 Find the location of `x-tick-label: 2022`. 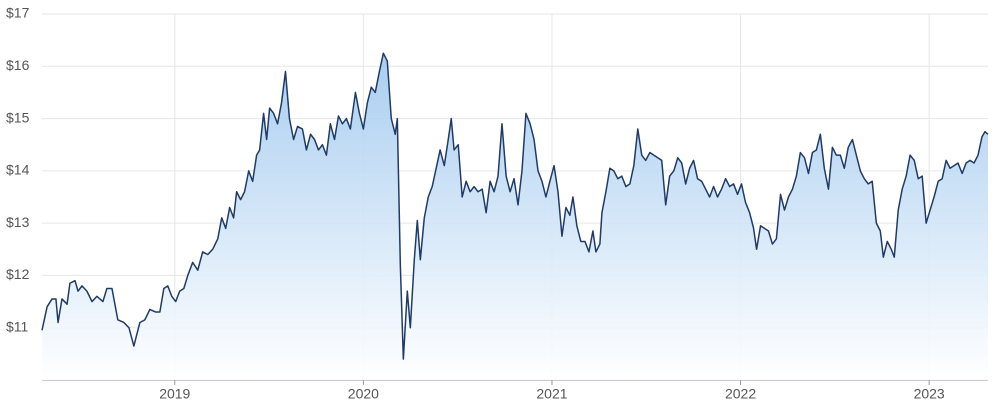

x-tick-label: 2022 is located at coordinates (740, 394).